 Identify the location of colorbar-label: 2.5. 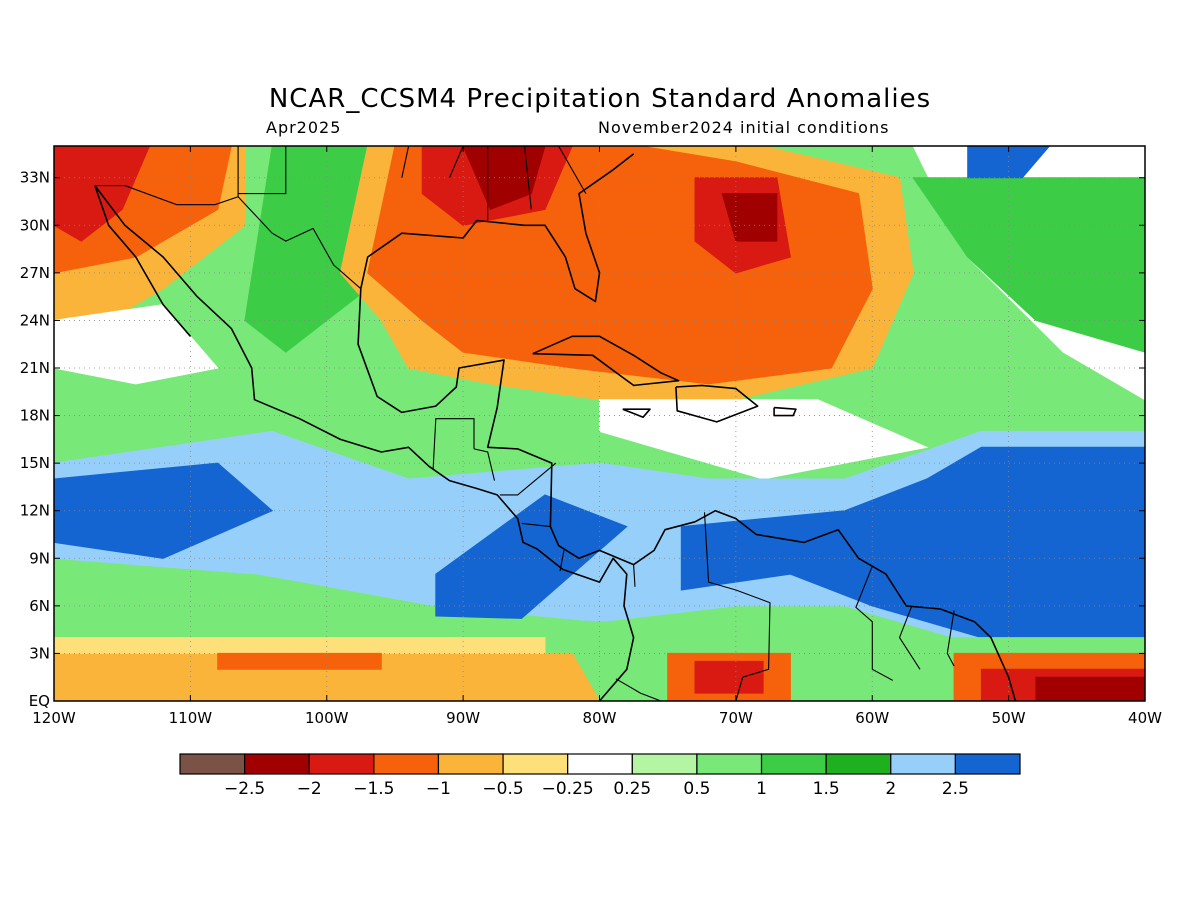
(955, 789).